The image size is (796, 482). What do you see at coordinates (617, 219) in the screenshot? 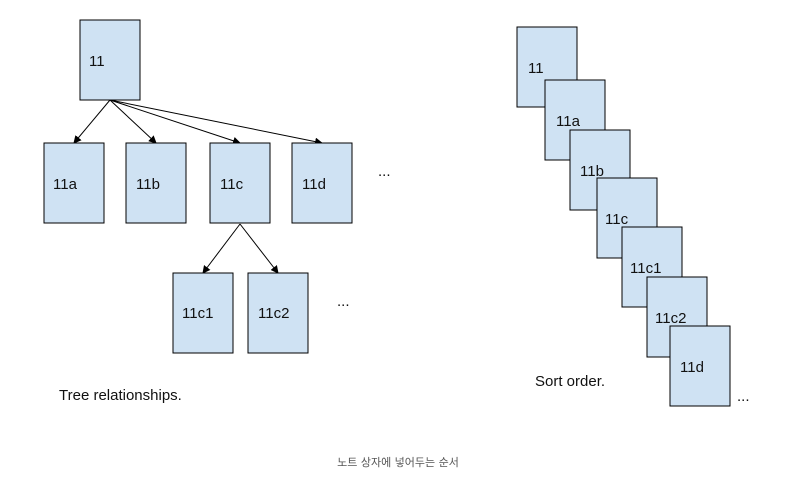
I see `sort-card-label: 11c` at bounding box center [617, 219].